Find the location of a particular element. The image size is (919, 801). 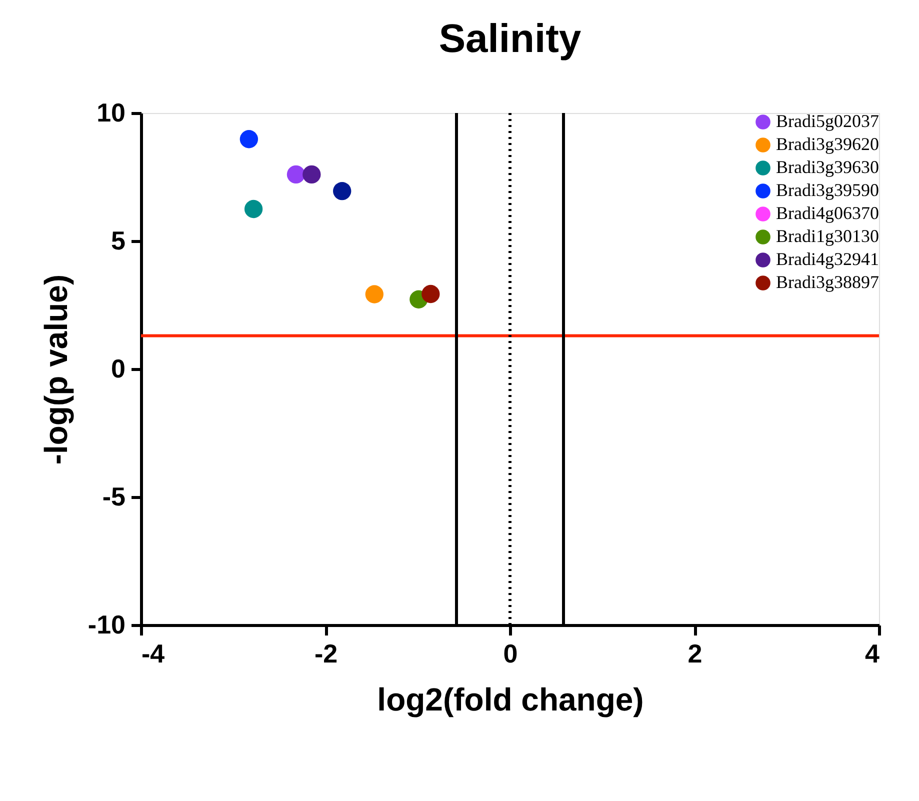

legend-label: Bradi3g39630 is located at coordinates (827, 167).